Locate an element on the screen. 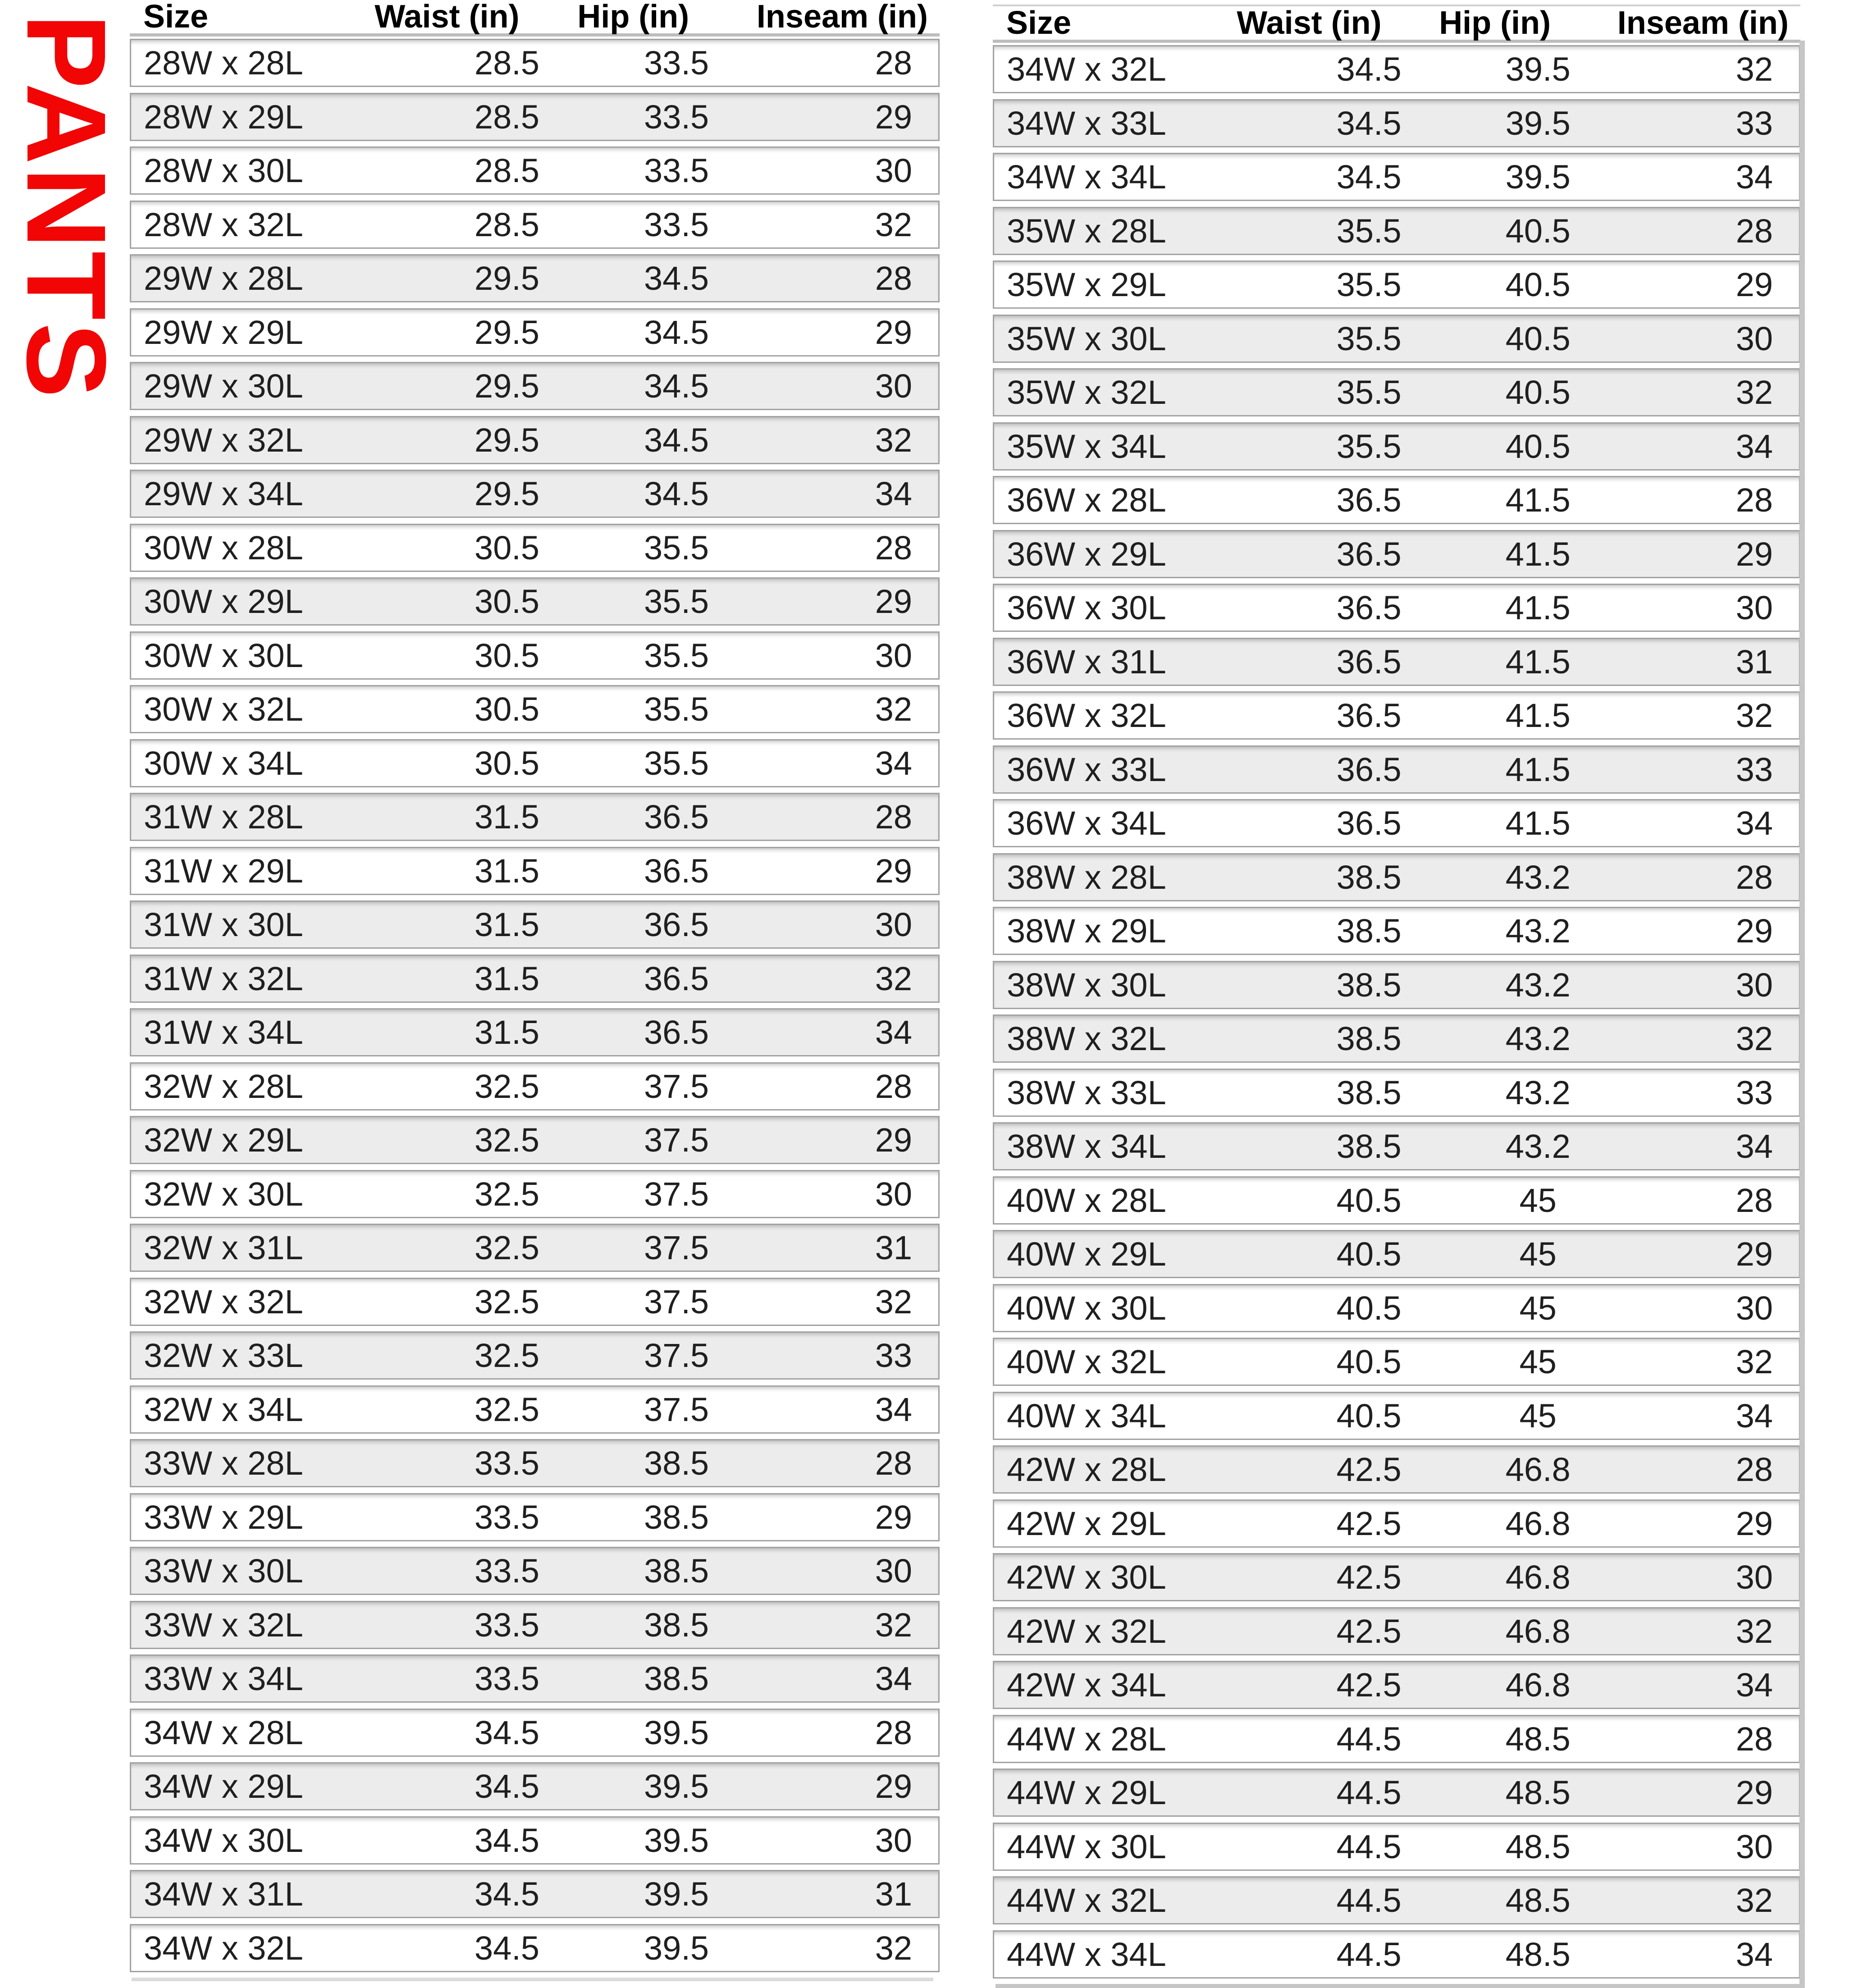 The height and width of the screenshot is (1988, 1863). table-row: 31W x 34L 31.5 36.5 34 is located at coordinates (535, 1032).